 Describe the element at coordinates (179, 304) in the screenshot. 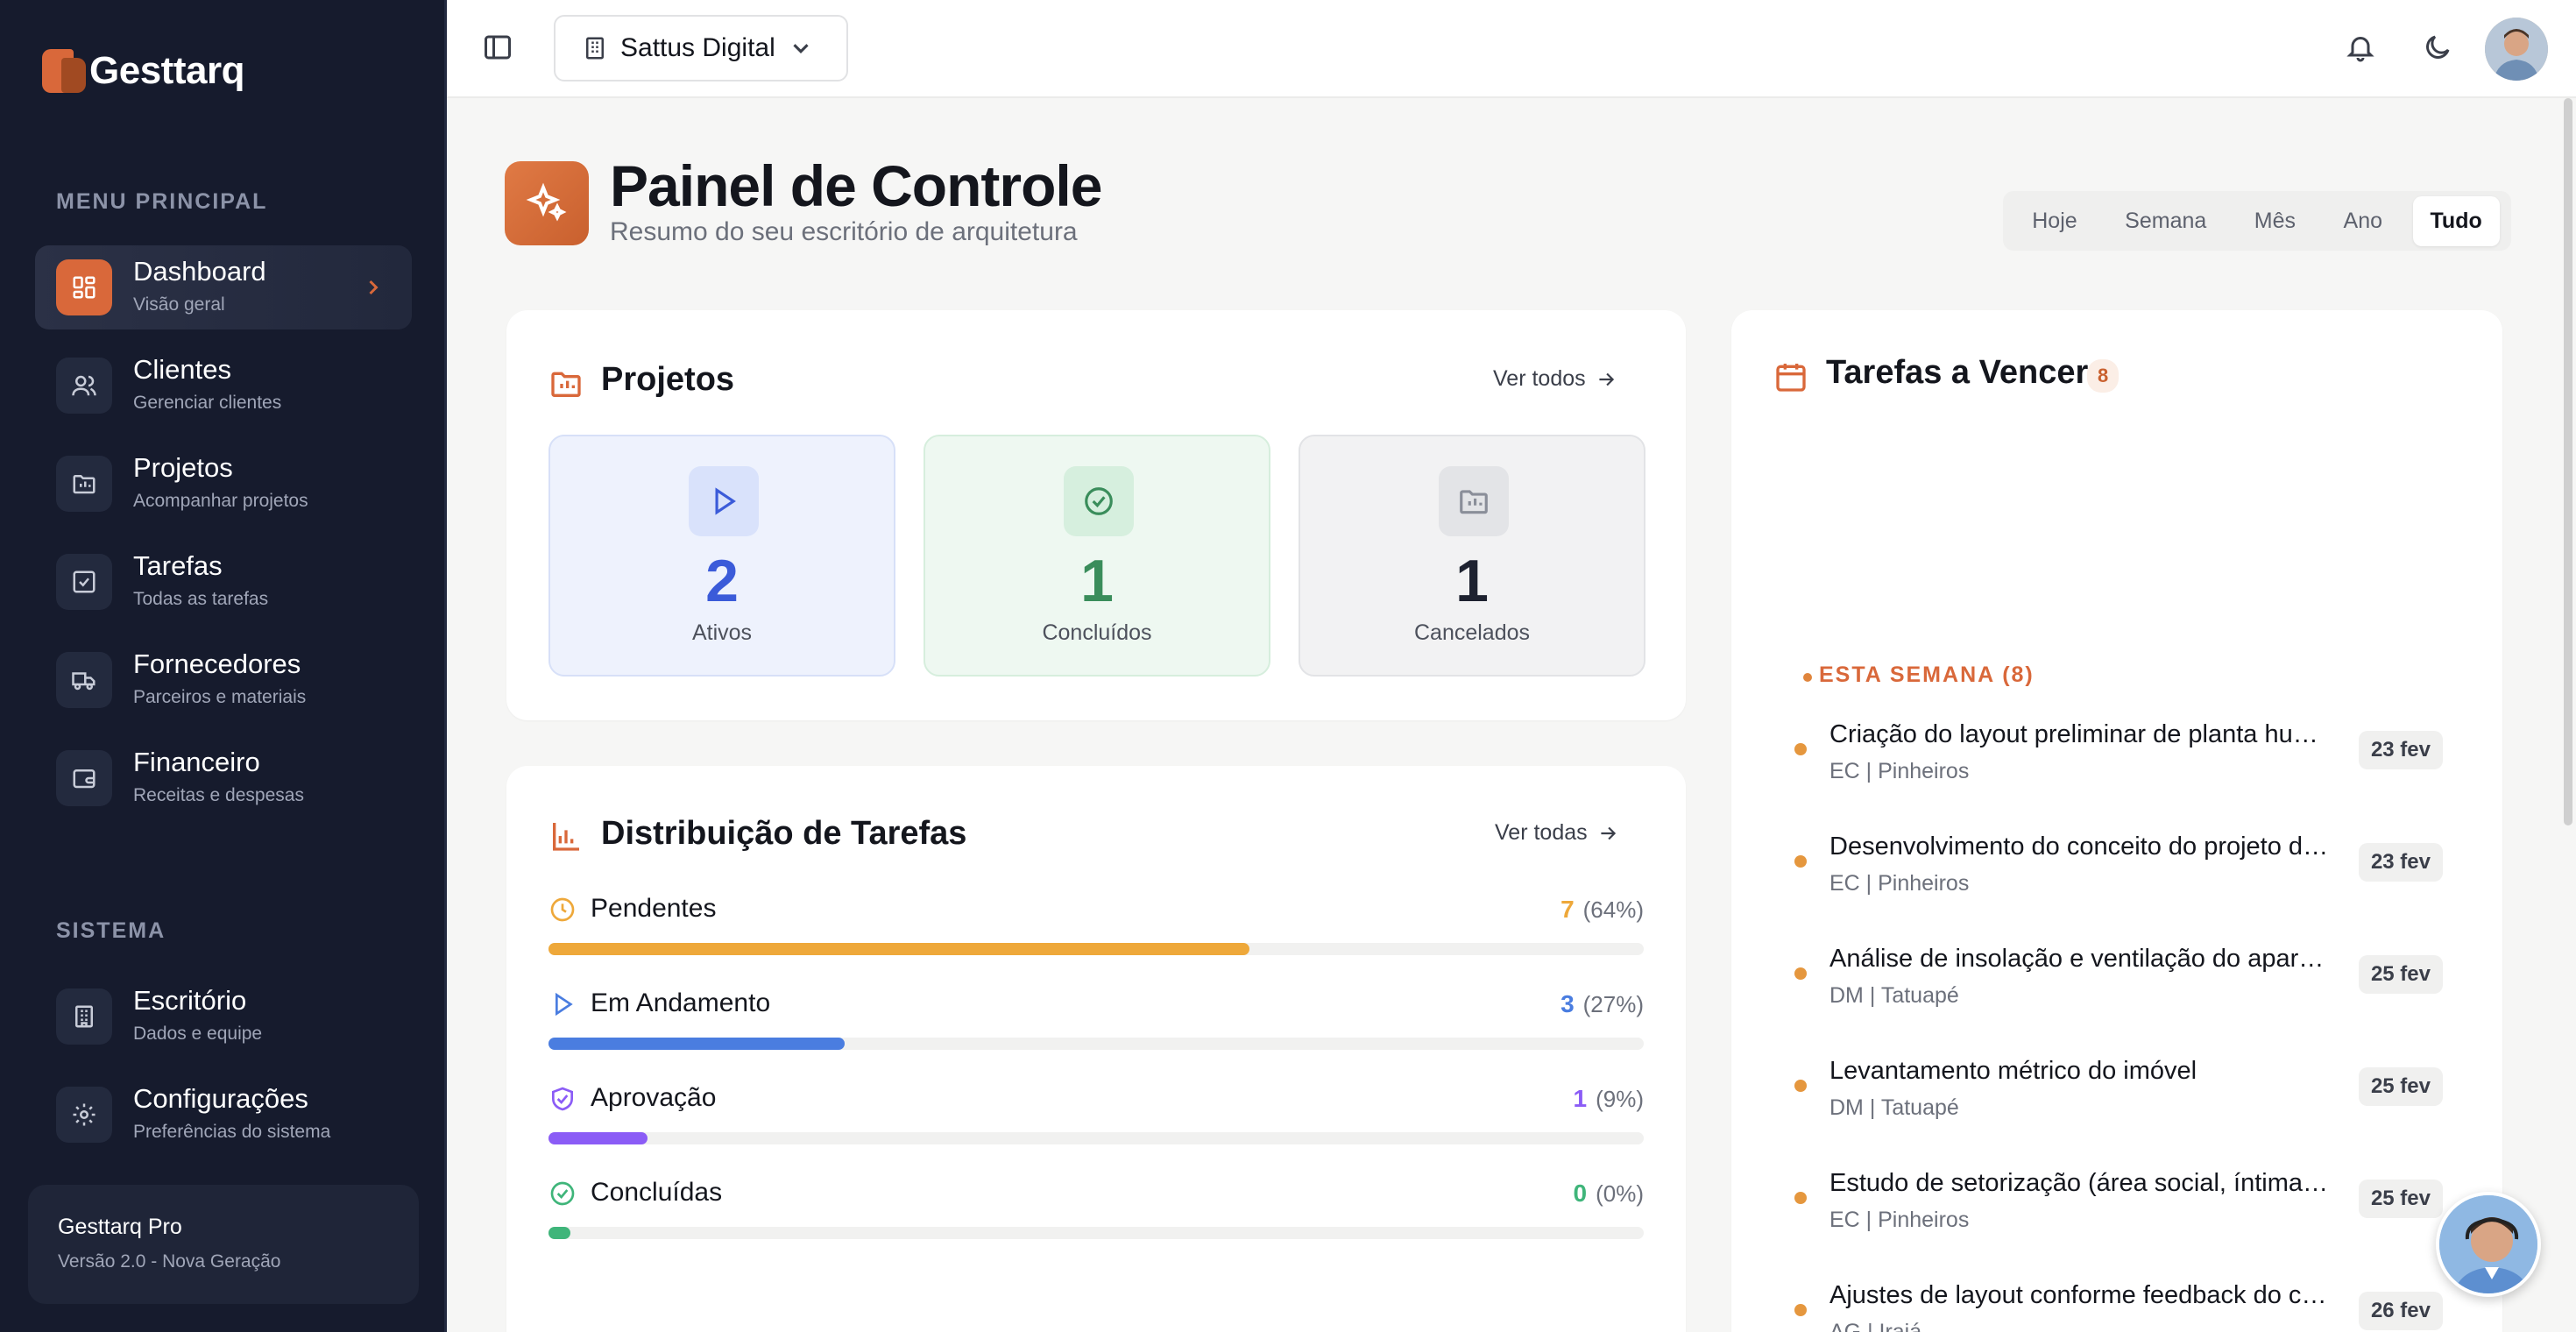

I see `sidebar-item-sub: Visão geral` at that location.